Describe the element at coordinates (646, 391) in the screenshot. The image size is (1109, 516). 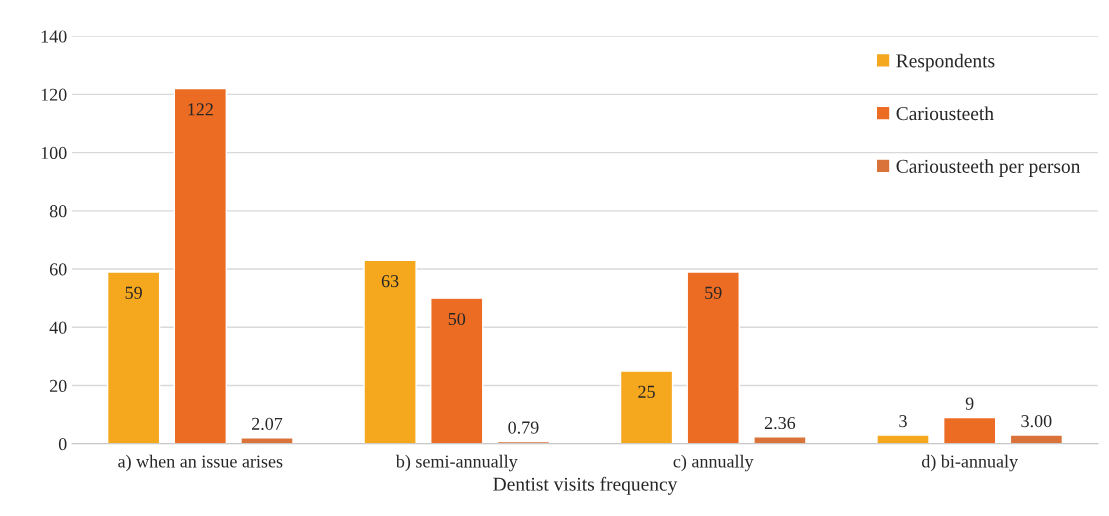
I see `data-label: 25` at that location.